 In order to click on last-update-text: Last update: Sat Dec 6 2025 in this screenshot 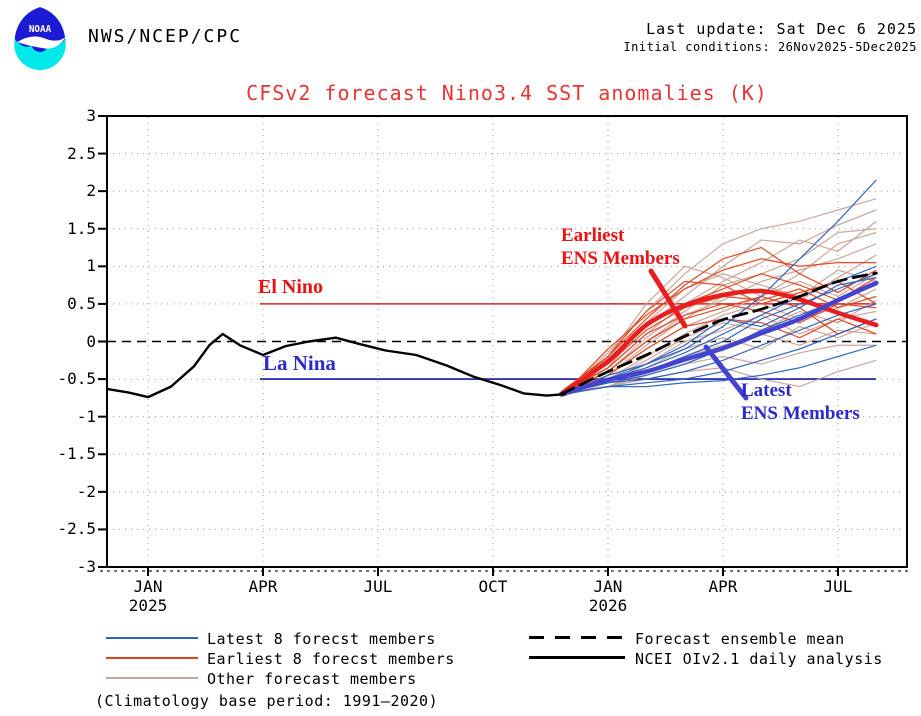, I will do `click(781, 29)`.